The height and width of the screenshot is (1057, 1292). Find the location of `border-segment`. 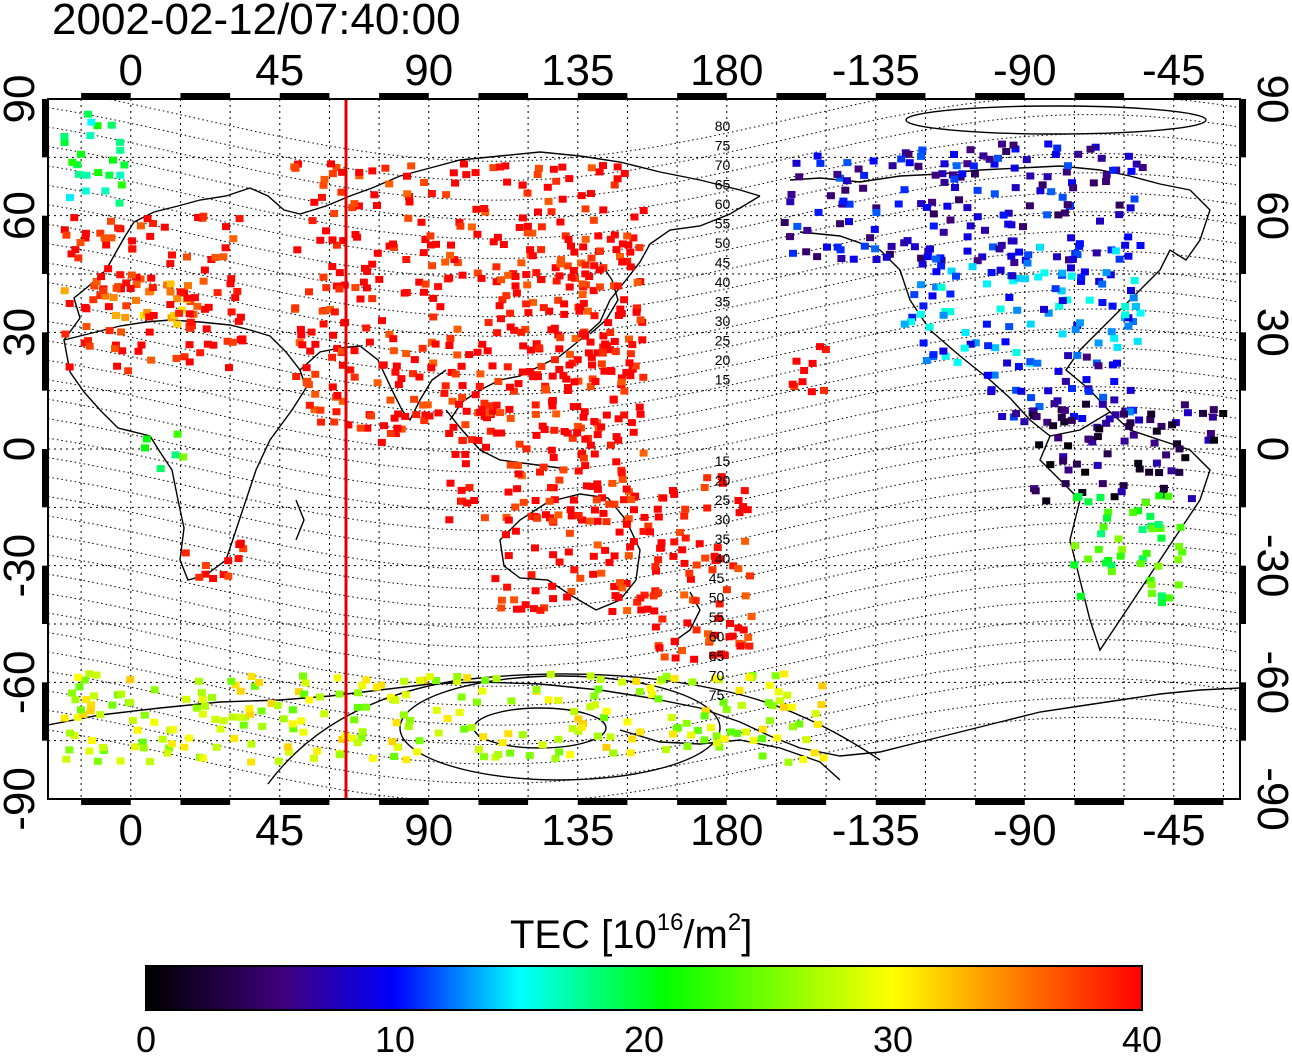

border-segment is located at coordinates (801, 96).